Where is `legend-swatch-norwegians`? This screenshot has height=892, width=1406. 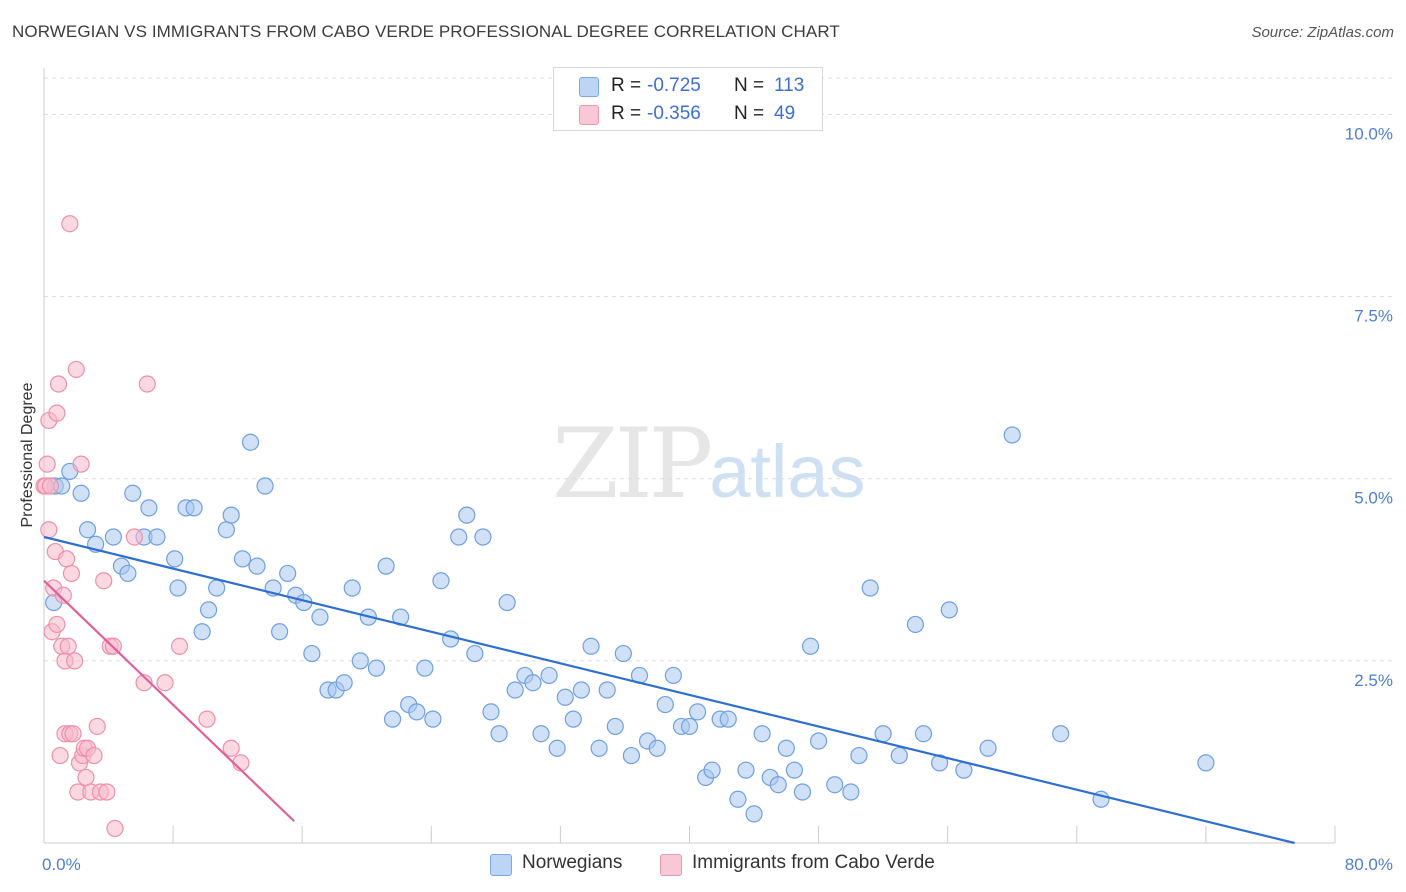
legend-swatch-norwegians is located at coordinates (589, 87).